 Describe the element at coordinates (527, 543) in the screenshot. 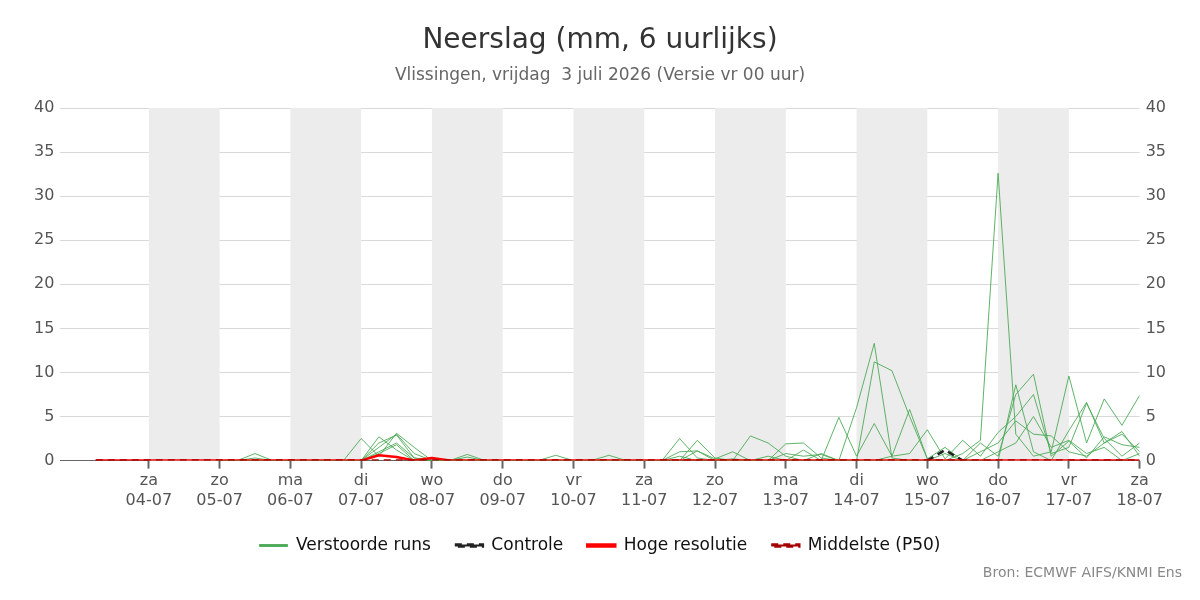

I see `legend-label: Controle` at that location.